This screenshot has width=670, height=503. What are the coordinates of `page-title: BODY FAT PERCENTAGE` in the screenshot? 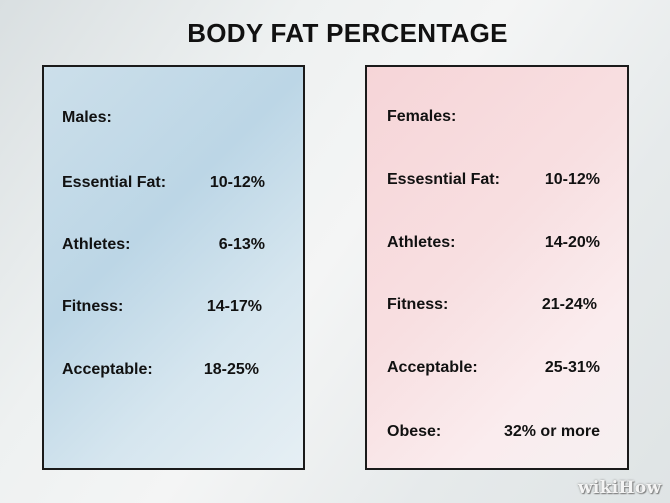 It's located at (347, 33).